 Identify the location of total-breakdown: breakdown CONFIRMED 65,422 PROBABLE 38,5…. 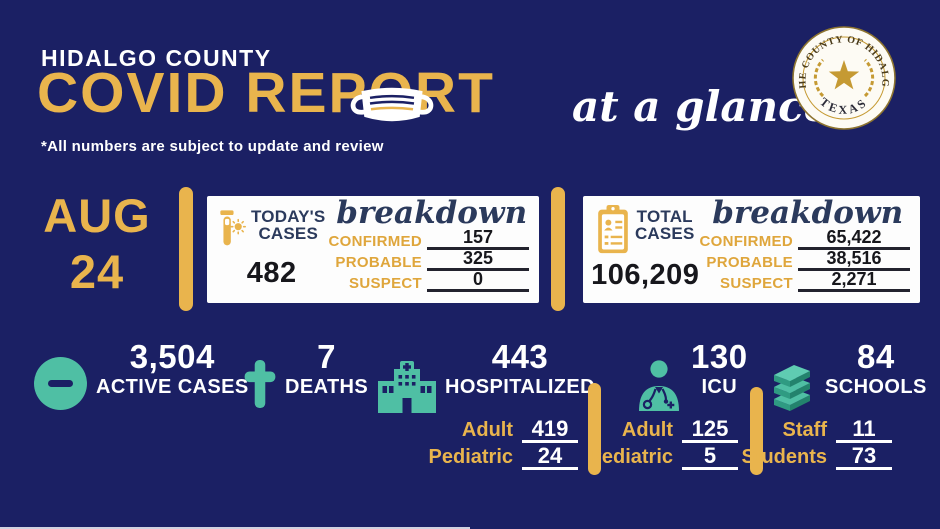
(809, 249).